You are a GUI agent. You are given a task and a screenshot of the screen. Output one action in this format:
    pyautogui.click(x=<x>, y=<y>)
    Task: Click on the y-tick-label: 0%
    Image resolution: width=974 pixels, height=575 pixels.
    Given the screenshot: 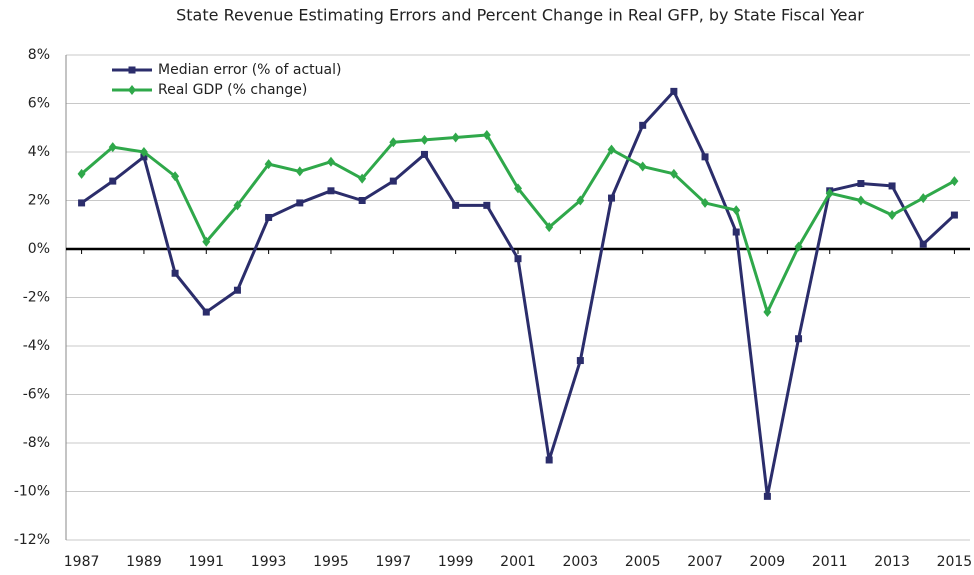 What is the action you would take?
    pyautogui.click(x=39, y=249)
    